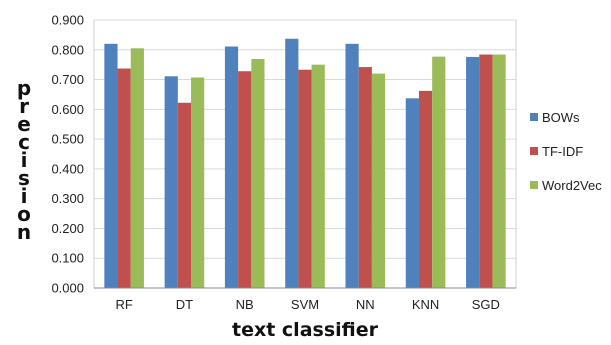 This screenshot has width=611, height=345. Describe the element at coordinates (305, 330) in the screenshot. I see `x-axis-title: text classifier` at that location.